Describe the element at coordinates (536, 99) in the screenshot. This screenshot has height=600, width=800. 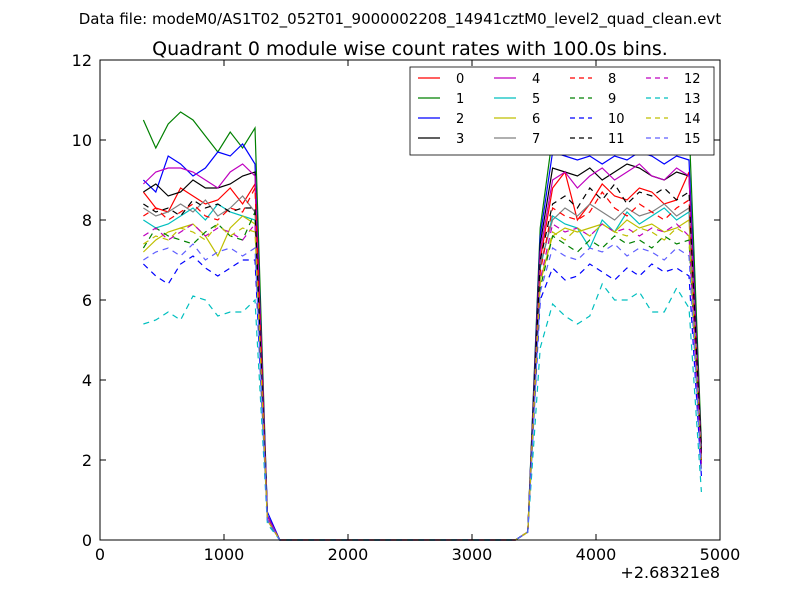
I see `legend-label-5: 5` at that location.